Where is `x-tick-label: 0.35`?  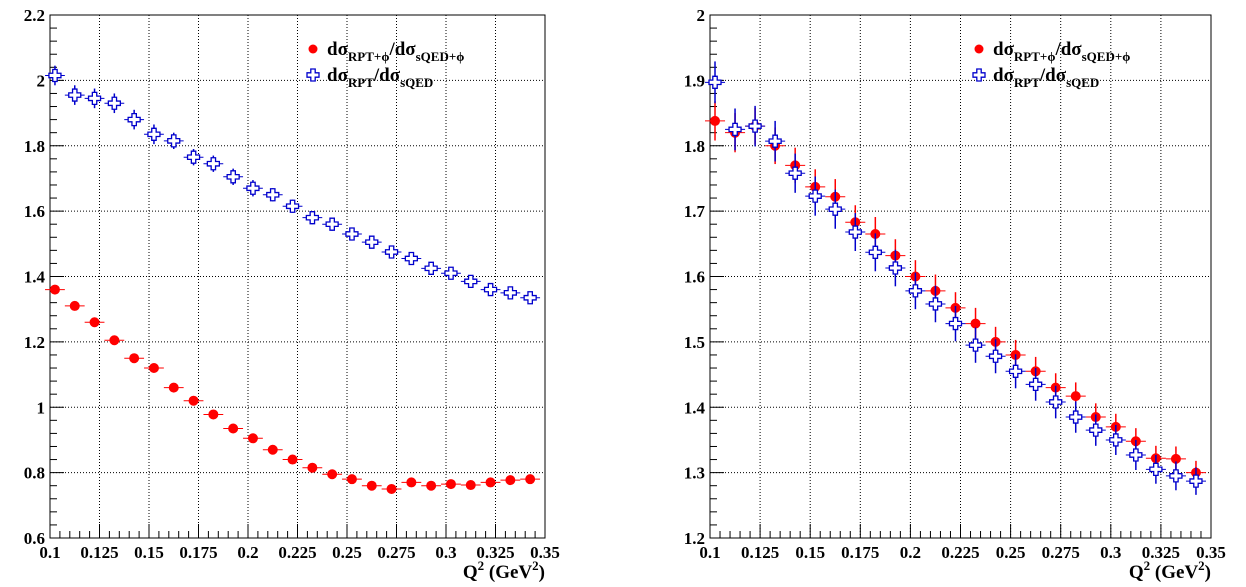 x-tick-label: 0.35 is located at coordinates (1211, 552).